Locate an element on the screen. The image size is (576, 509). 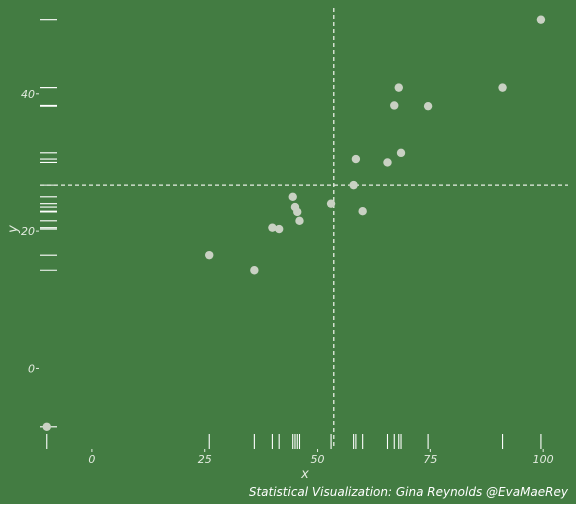
y-tick-label: 20 is located at coordinates (28, 231).